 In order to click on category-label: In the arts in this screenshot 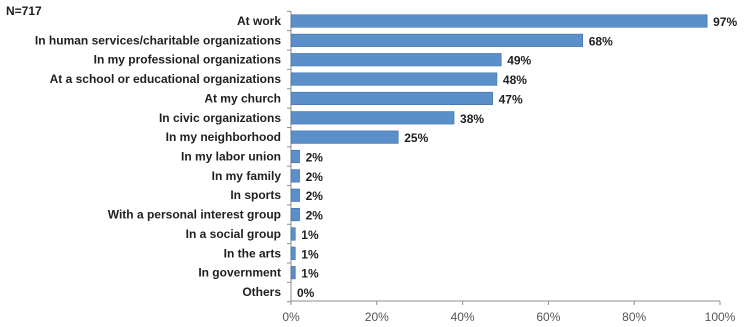, I will do `click(253, 253)`.